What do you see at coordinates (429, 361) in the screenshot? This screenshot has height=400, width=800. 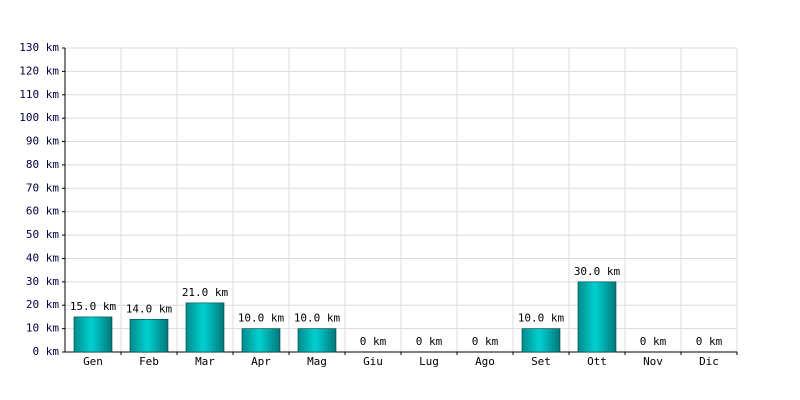 I see `x-tick-label: Lug` at bounding box center [429, 361].